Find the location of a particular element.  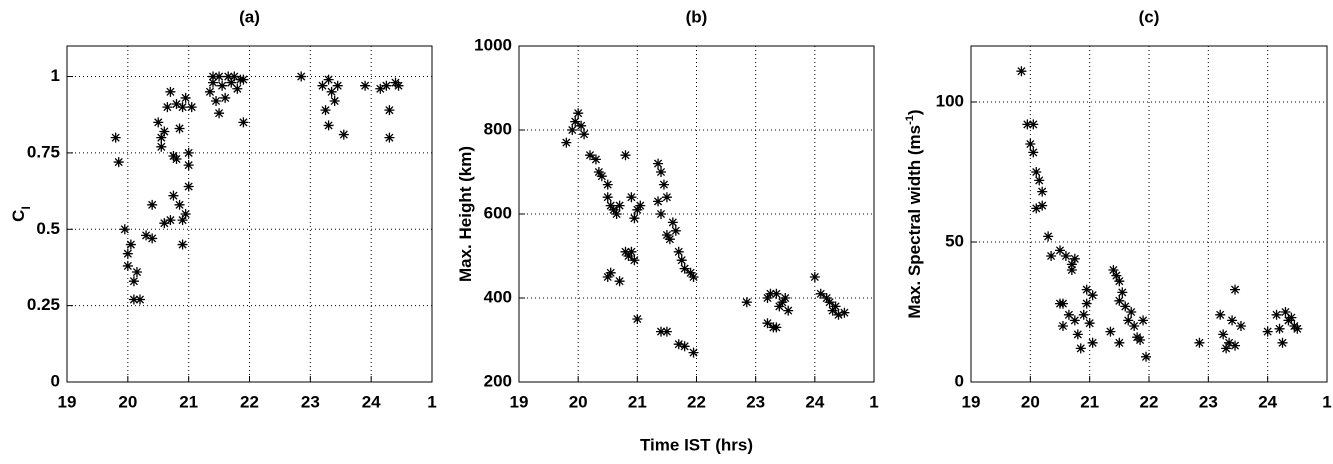

panel-title: (b) is located at coordinates (697, 16).